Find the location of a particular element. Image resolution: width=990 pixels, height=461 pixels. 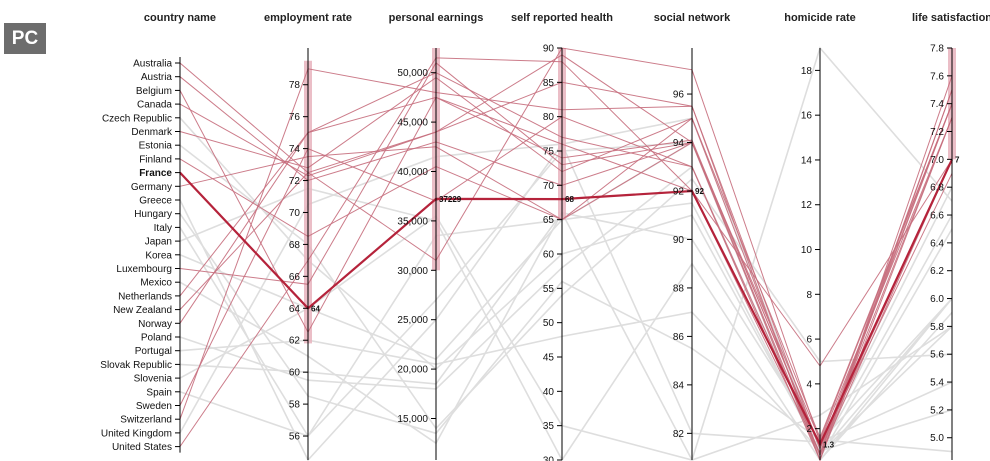

tick-label: Switzerland is located at coordinates (146, 420).